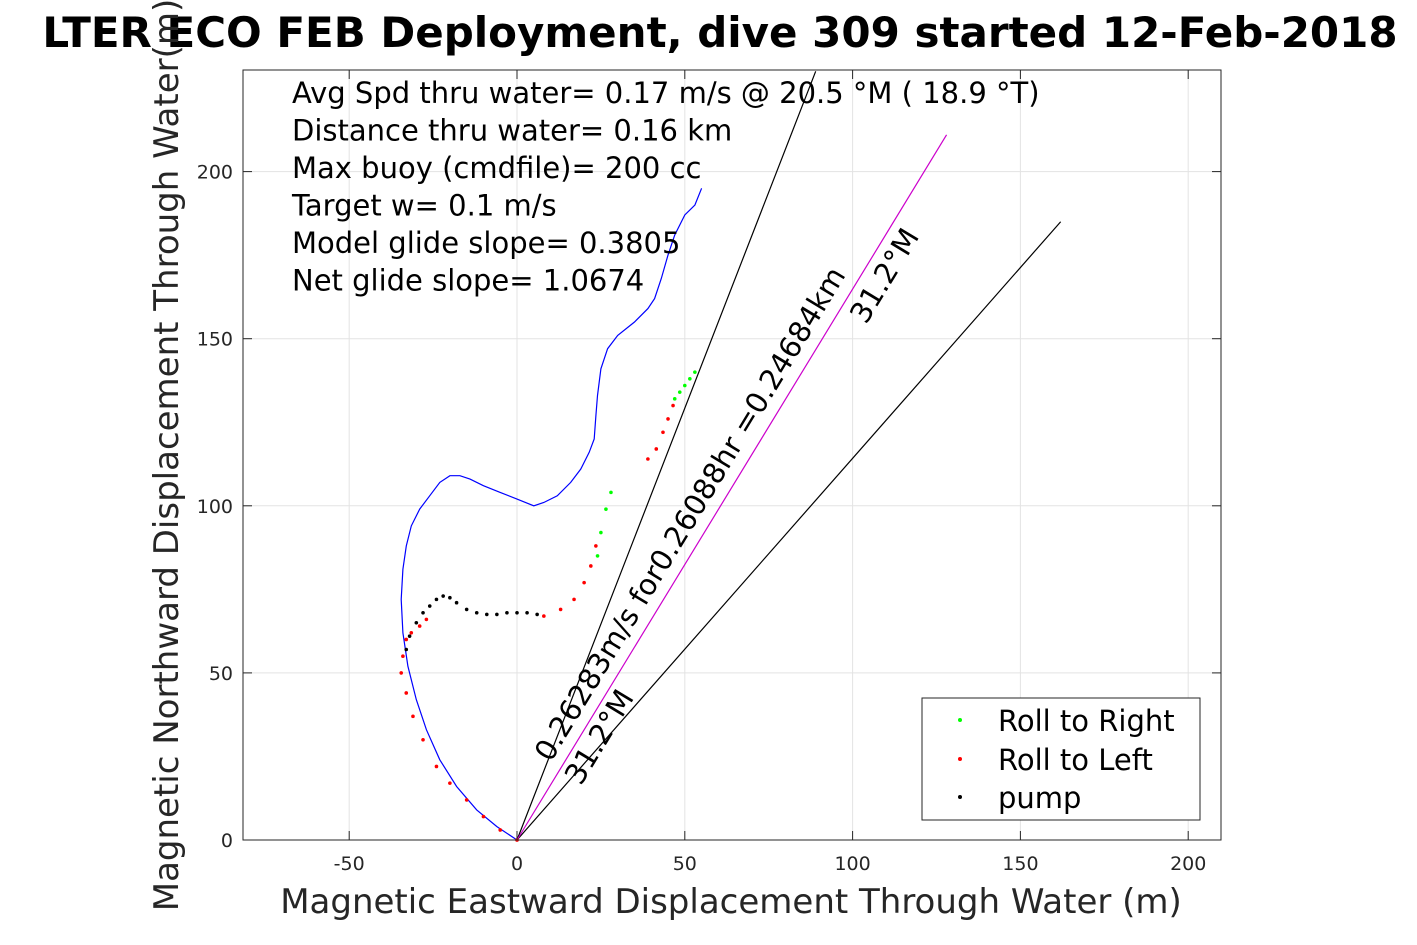 Image resolution: width=1417 pixels, height=945 pixels. What do you see at coordinates (215, 173) in the screenshot?
I see `y-tick-label: 200` at bounding box center [215, 173].